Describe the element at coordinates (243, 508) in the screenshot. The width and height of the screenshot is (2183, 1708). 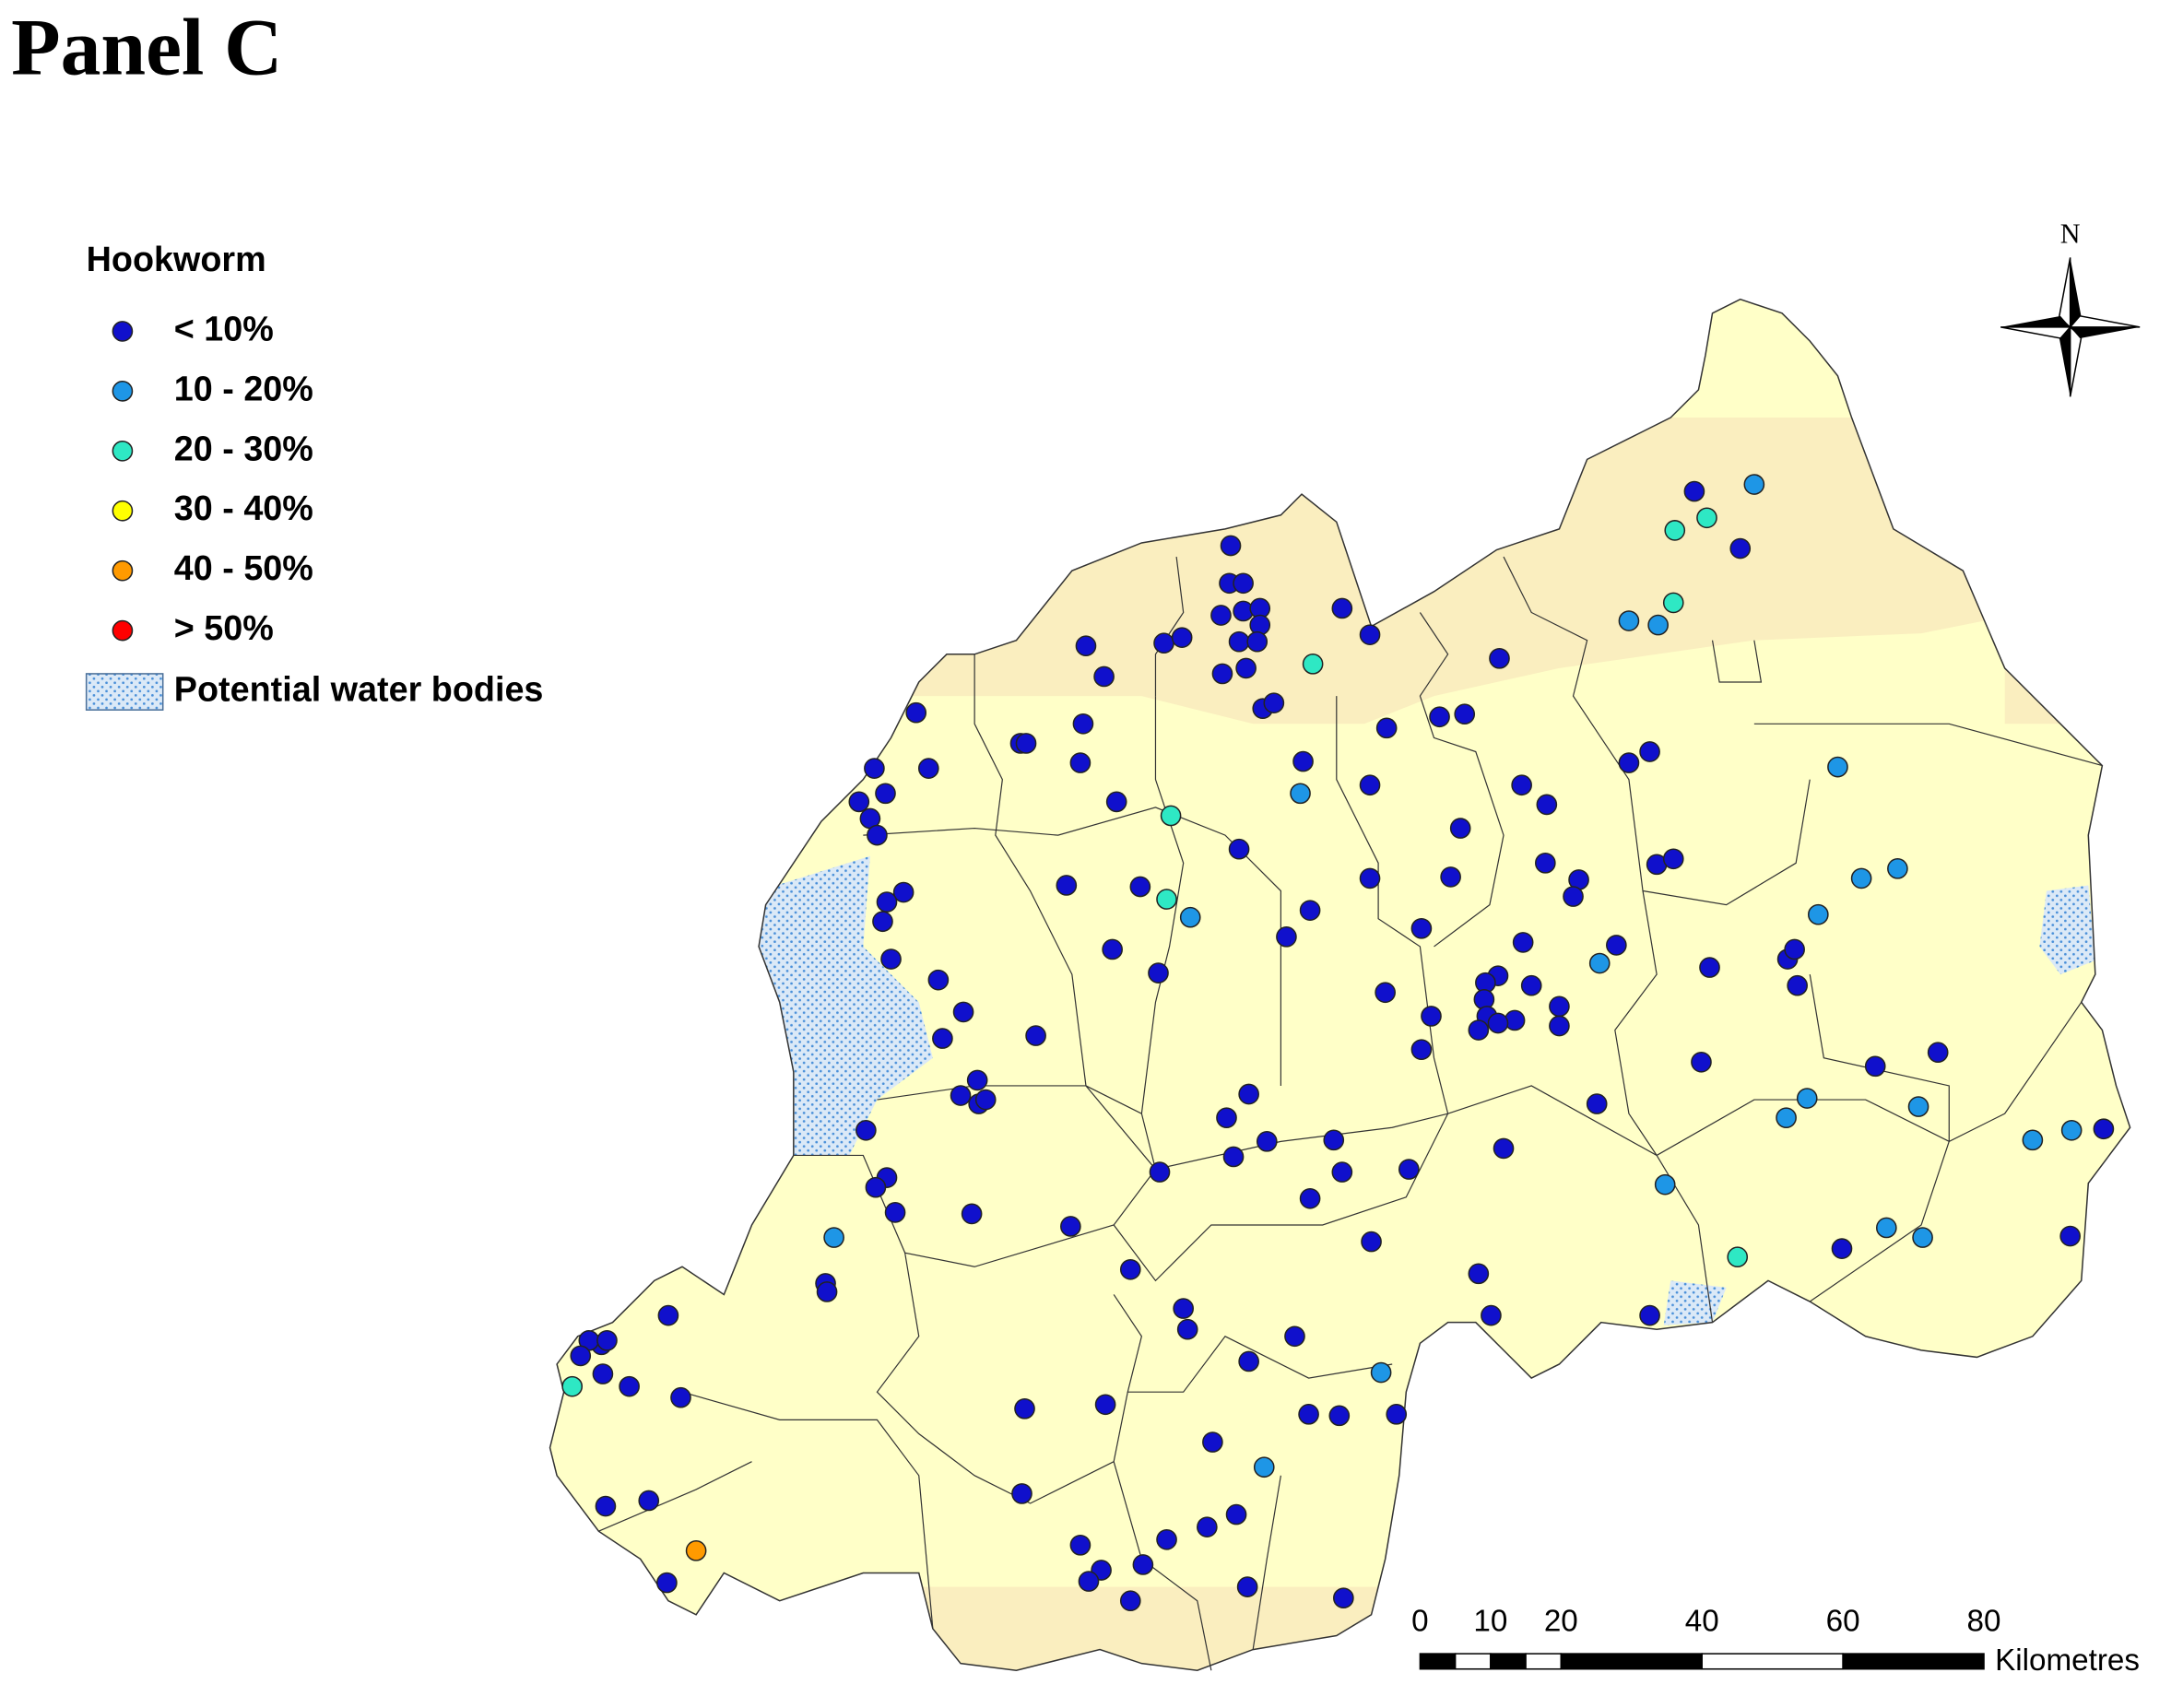
I see `legend-label: 30 - 40%` at that location.